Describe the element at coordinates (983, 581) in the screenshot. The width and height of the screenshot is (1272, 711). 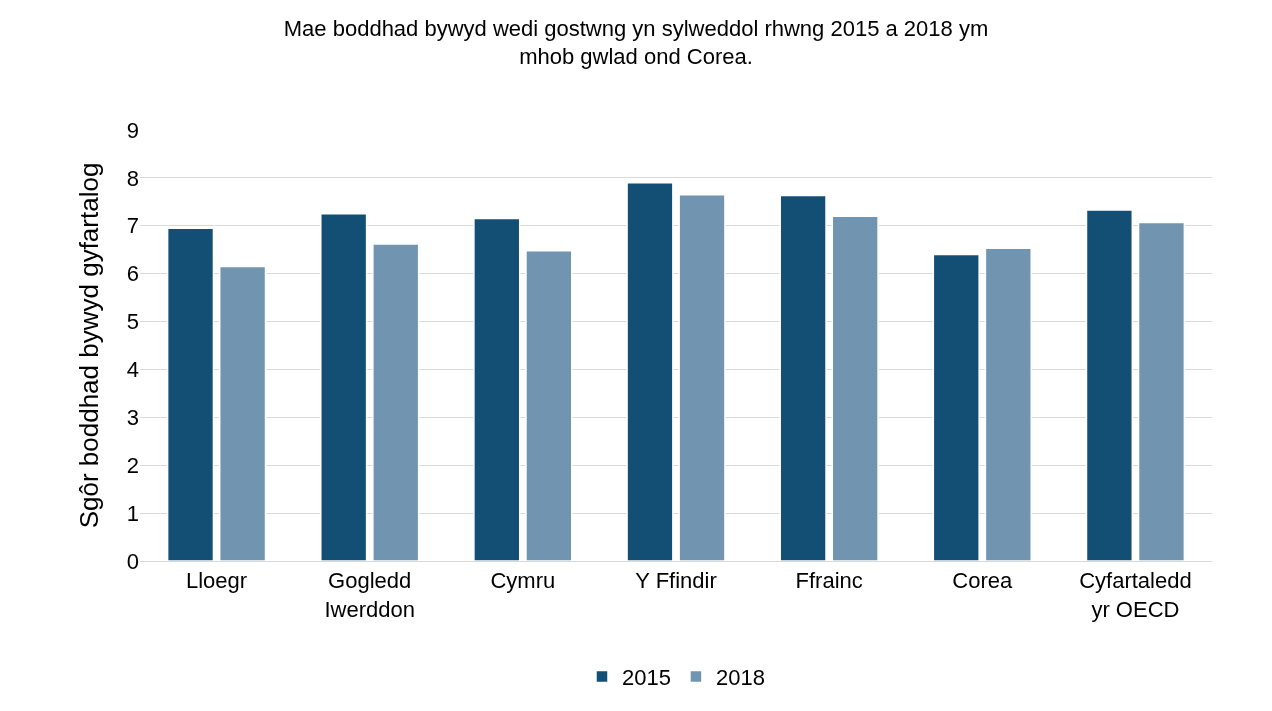
I see `x-tick-label: Corea` at that location.